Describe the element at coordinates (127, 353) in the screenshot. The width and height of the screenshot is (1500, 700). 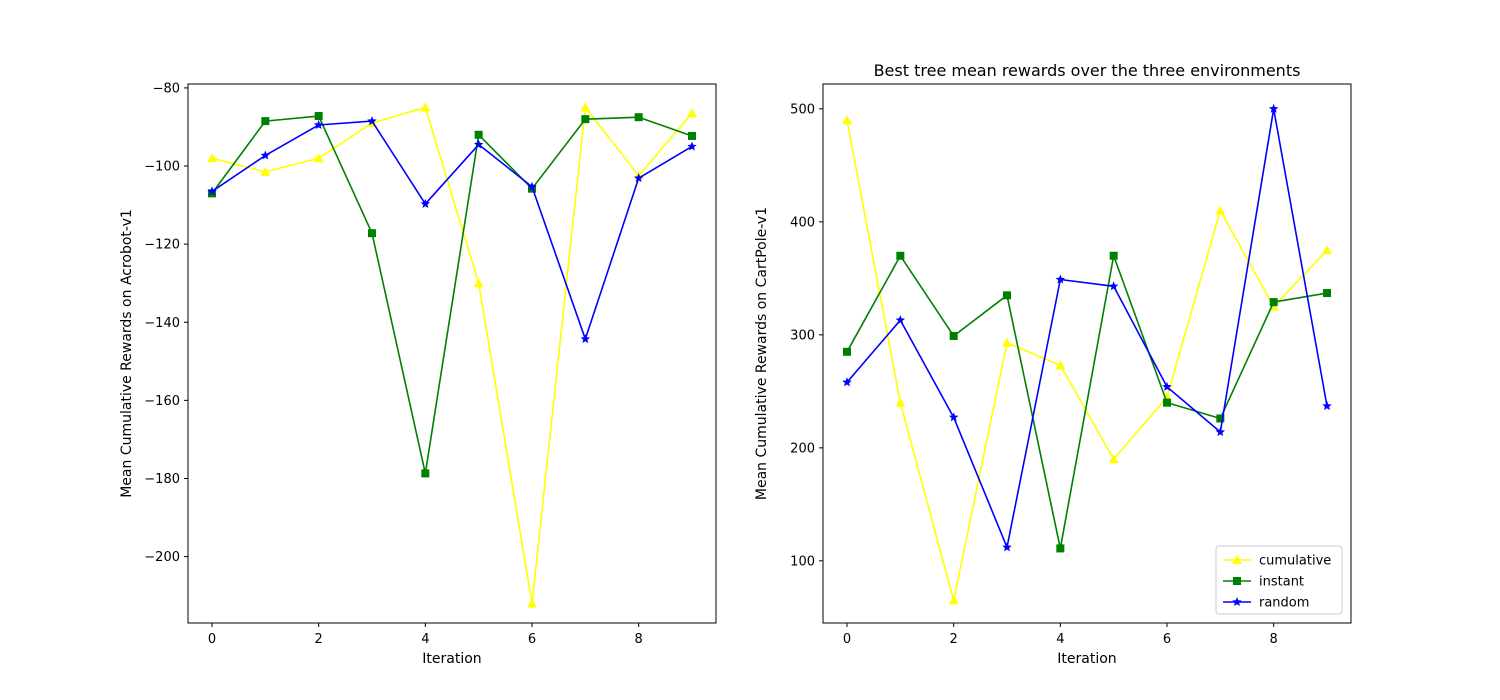
I see `y-axis-label: Mean Cumulative Rewards on Acrobot-v1` at that location.